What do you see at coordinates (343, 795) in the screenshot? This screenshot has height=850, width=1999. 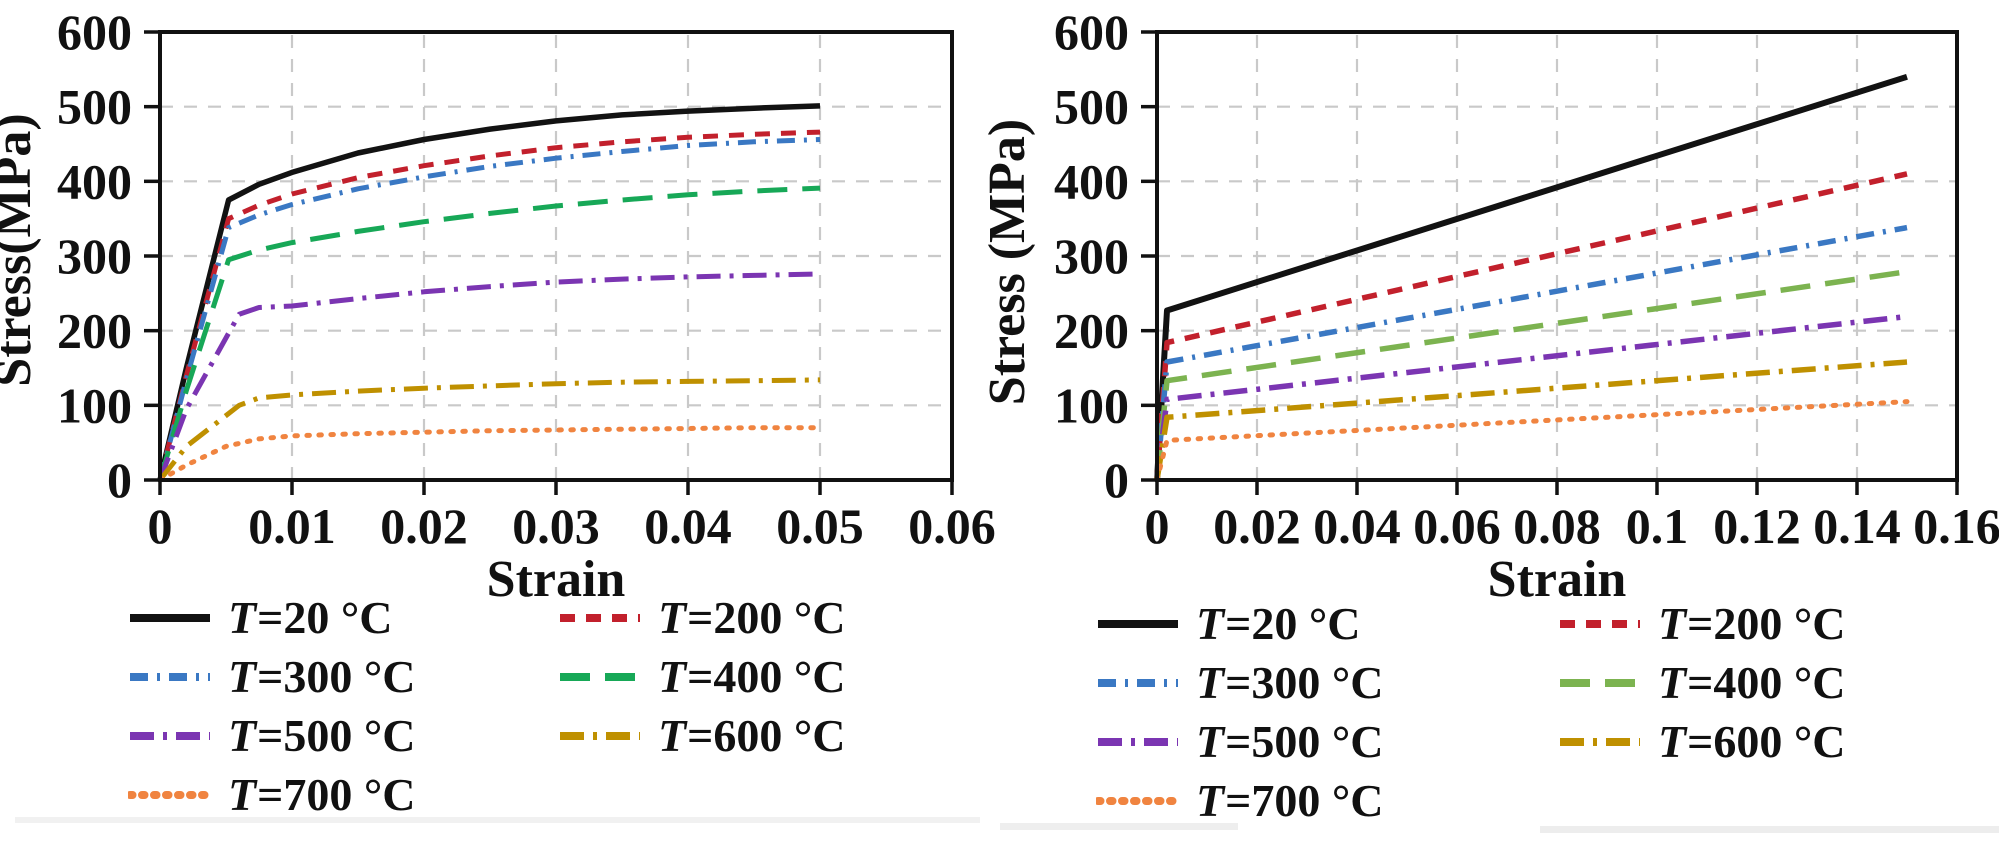 I see `legend-item-t700: T=700 °C` at bounding box center [343, 795].